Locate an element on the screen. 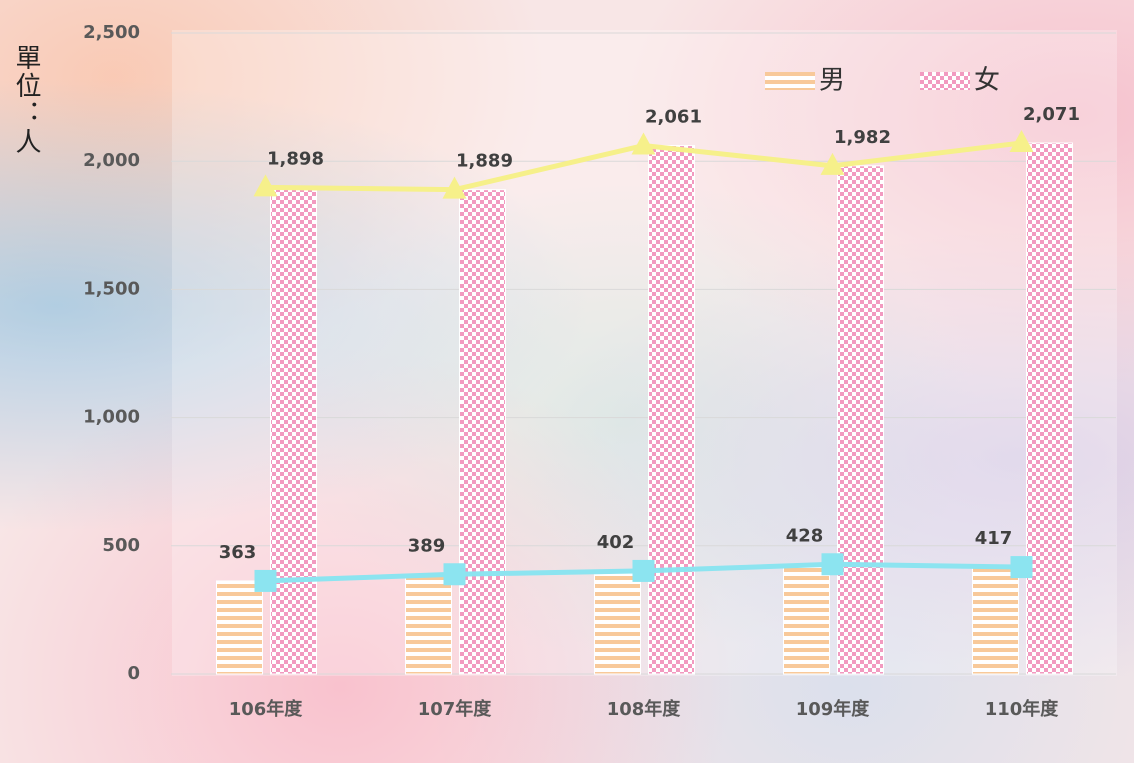 Image resolution: width=1134 pixels, height=763 pixels. y-tick-label: 1,000 is located at coordinates (111, 417).